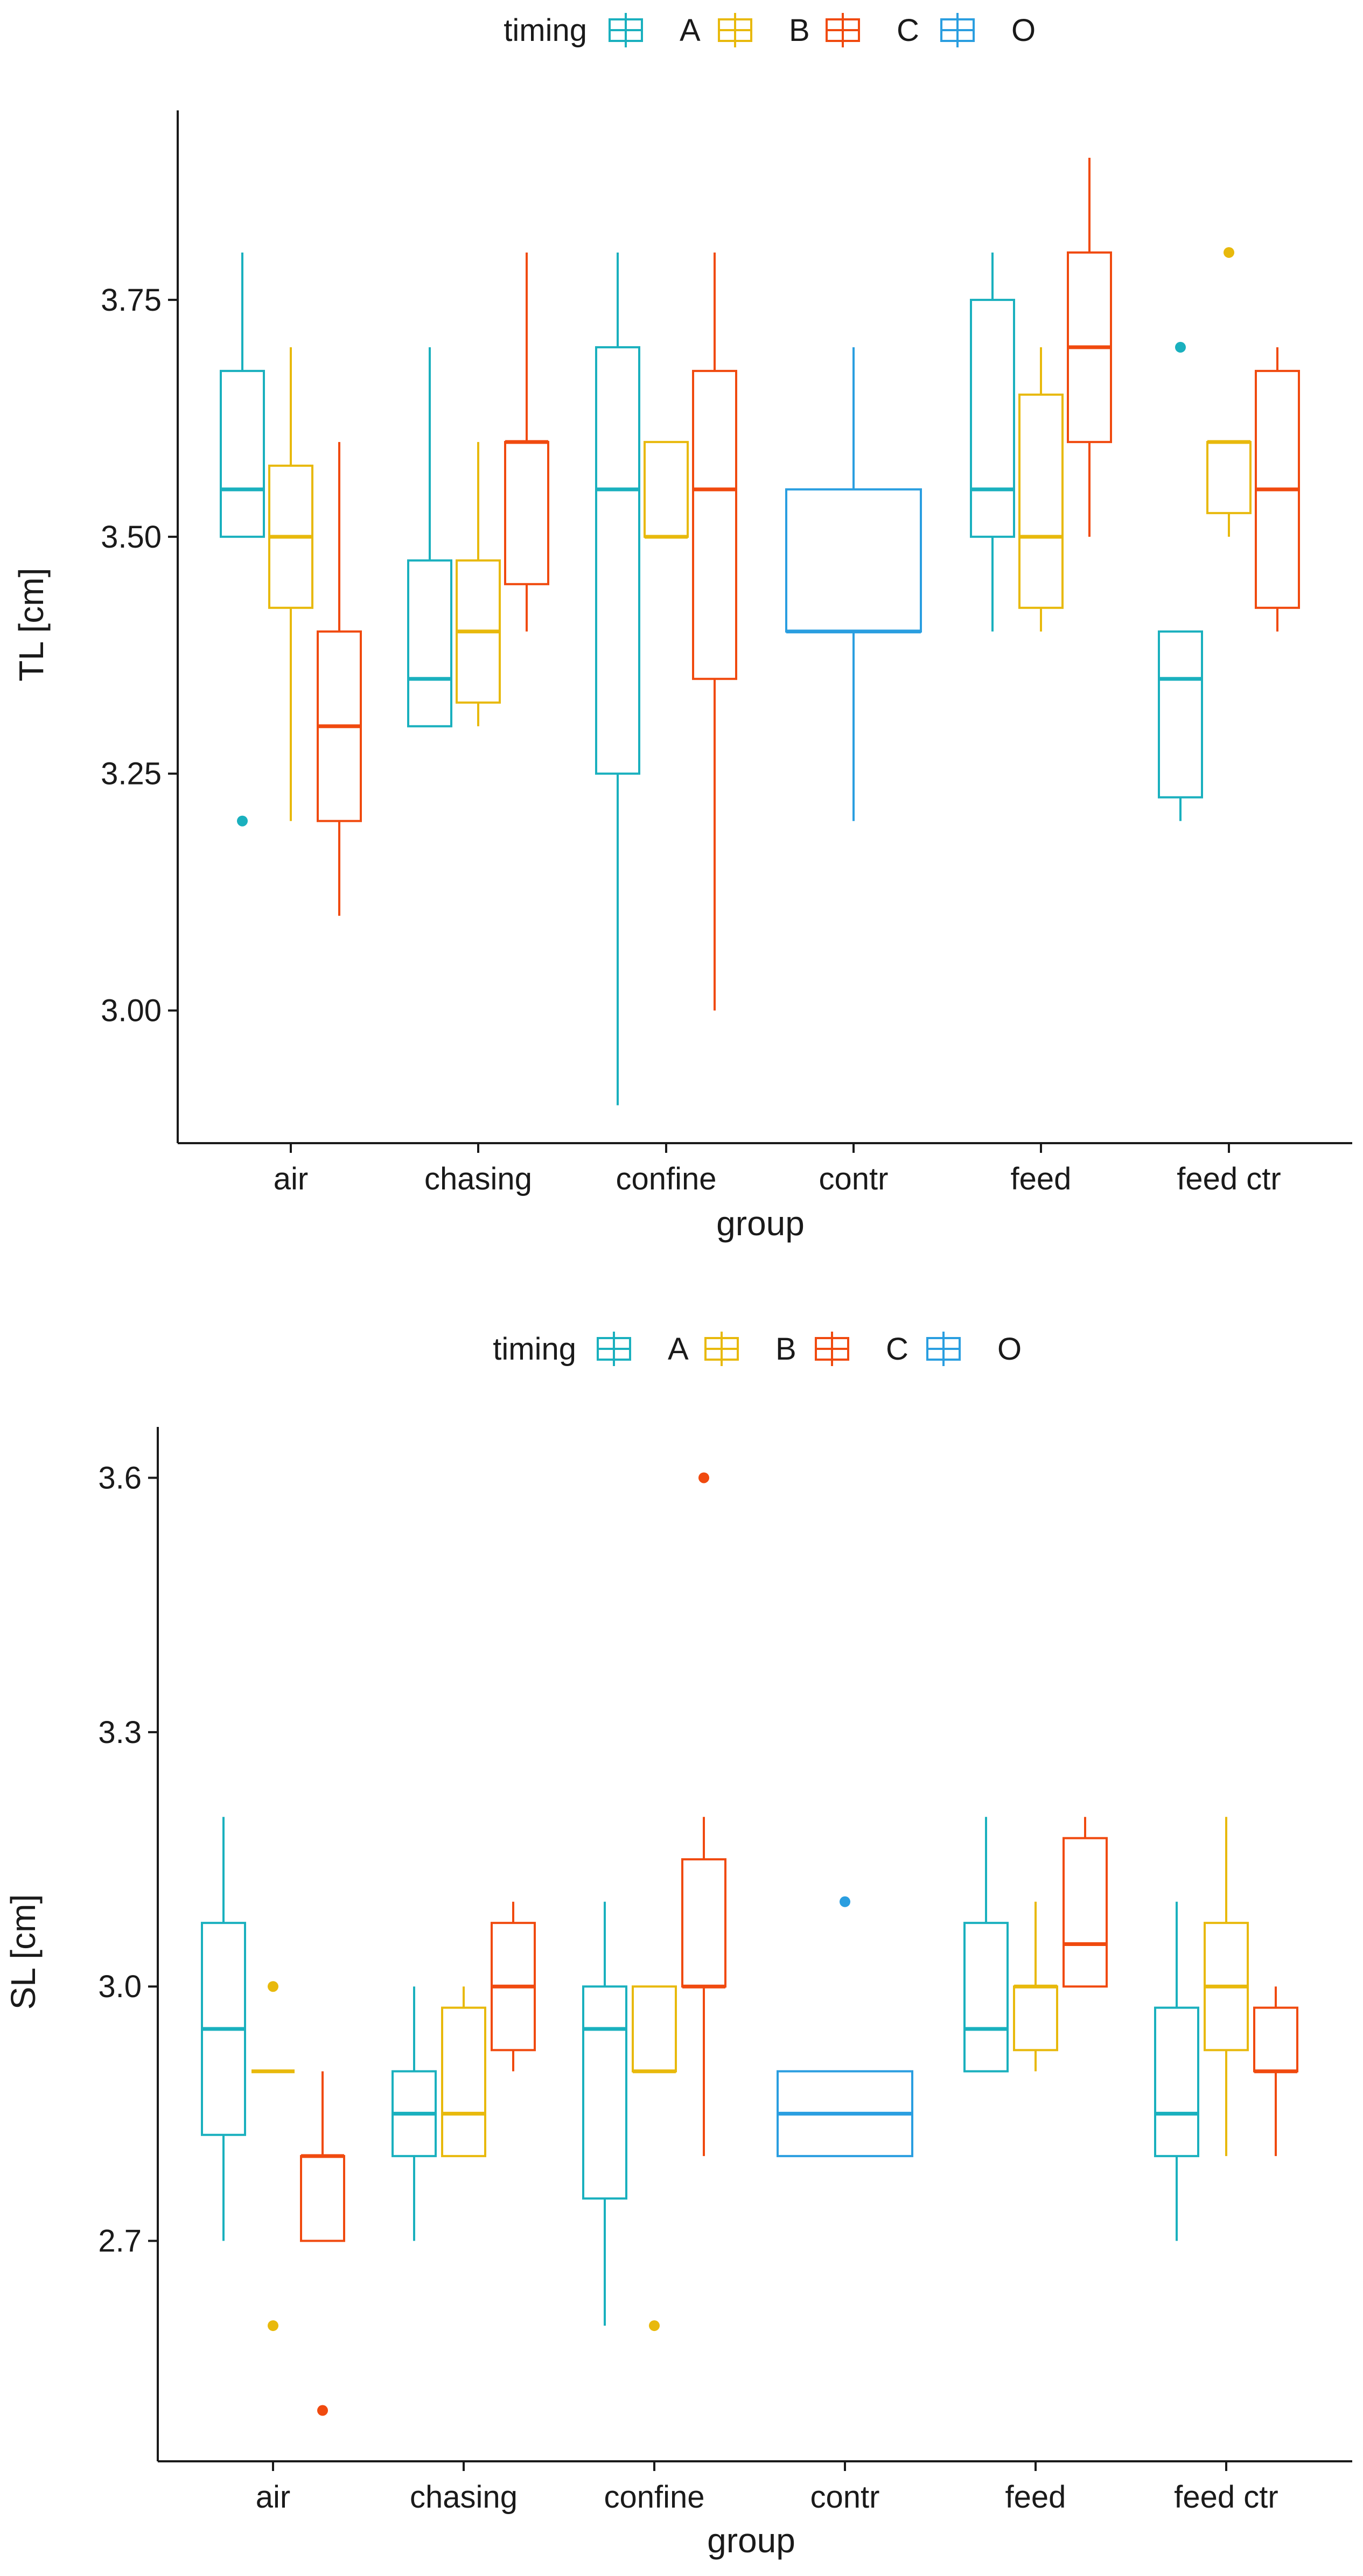 The width and height of the screenshot is (1363, 2576). Describe the element at coordinates (1041, 501) in the screenshot. I see `tl-box-feed-b-iqr` at that location.